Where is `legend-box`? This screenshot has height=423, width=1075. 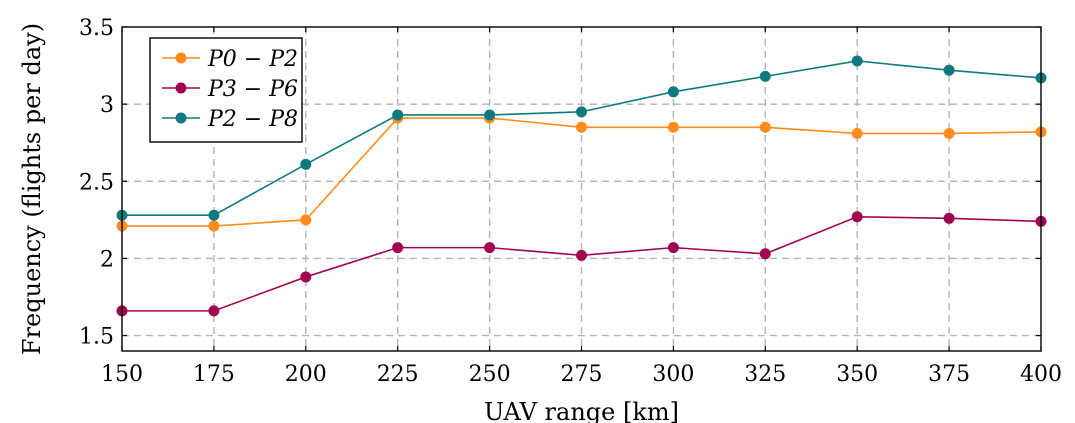
legend-box is located at coordinates (226, 90).